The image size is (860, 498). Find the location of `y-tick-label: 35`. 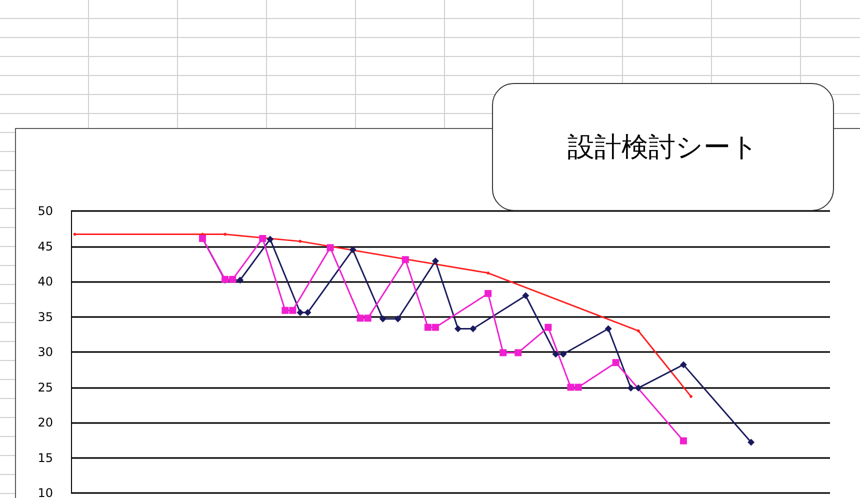

y-tick-label: 35 is located at coordinates (45, 317).